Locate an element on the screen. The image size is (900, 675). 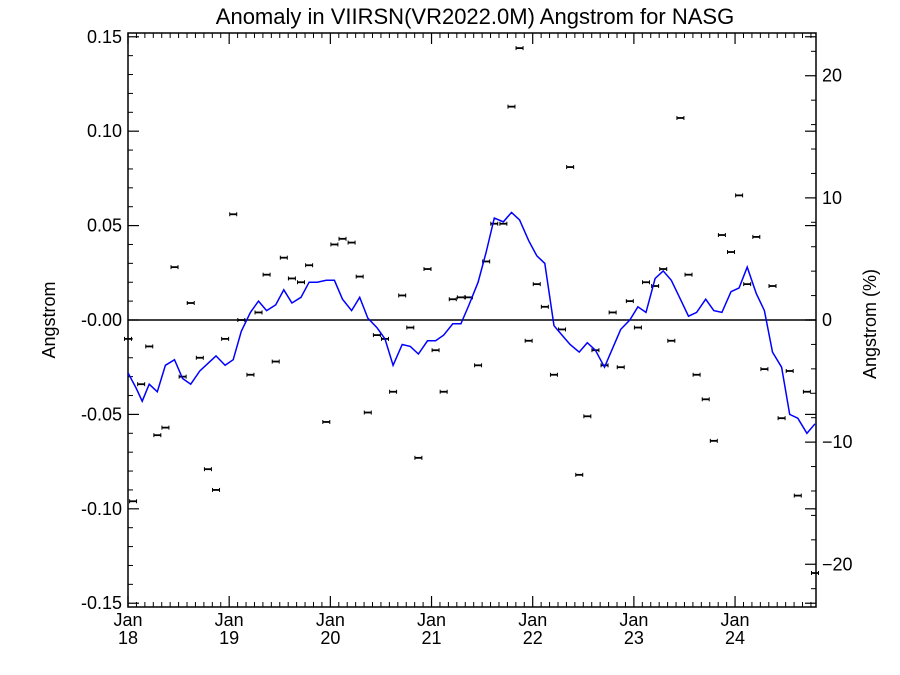
y2-axis-label: Angstrom (%) is located at coordinates (870, 324).